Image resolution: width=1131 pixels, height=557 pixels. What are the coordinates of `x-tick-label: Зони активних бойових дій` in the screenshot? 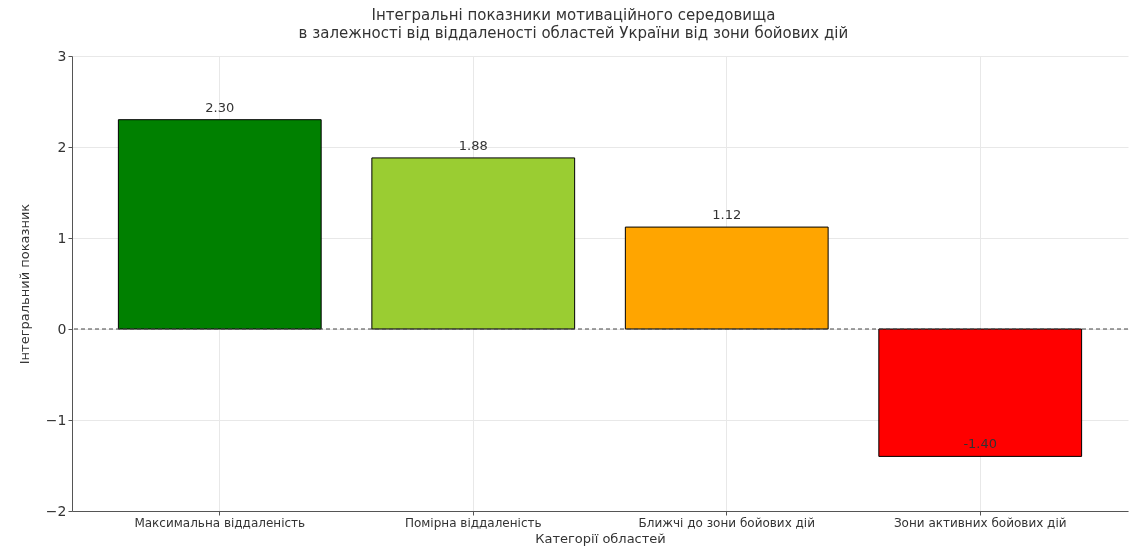 It's located at (980, 522).